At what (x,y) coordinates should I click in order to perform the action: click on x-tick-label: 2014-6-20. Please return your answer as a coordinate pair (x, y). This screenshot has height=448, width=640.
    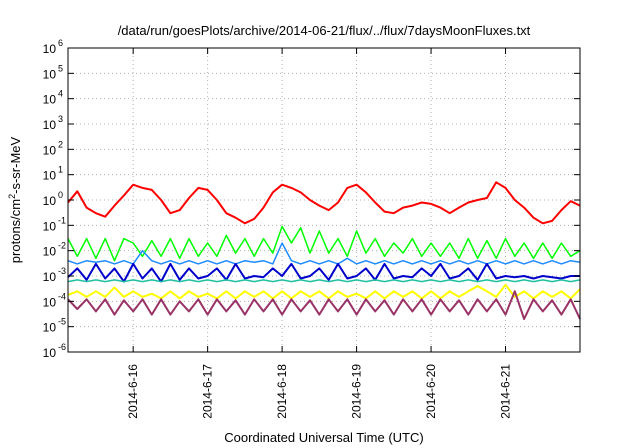
    Looking at the image, I should click on (431, 391).